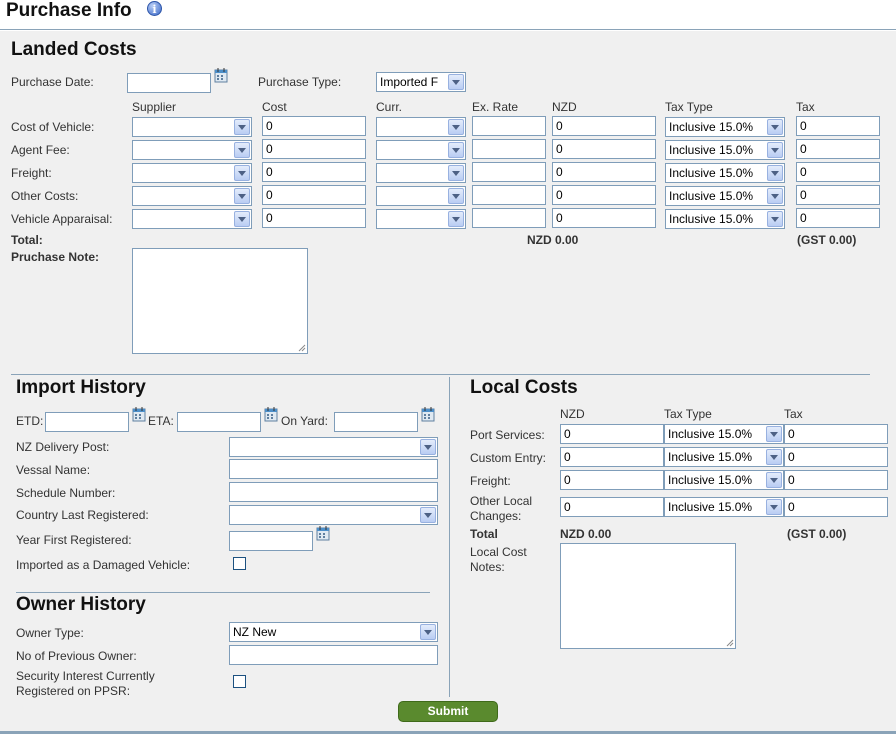 This screenshot has width=896, height=734. Describe the element at coordinates (304, 421) in the screenshot. I see `on-yard-label: On Yard:` at that location.